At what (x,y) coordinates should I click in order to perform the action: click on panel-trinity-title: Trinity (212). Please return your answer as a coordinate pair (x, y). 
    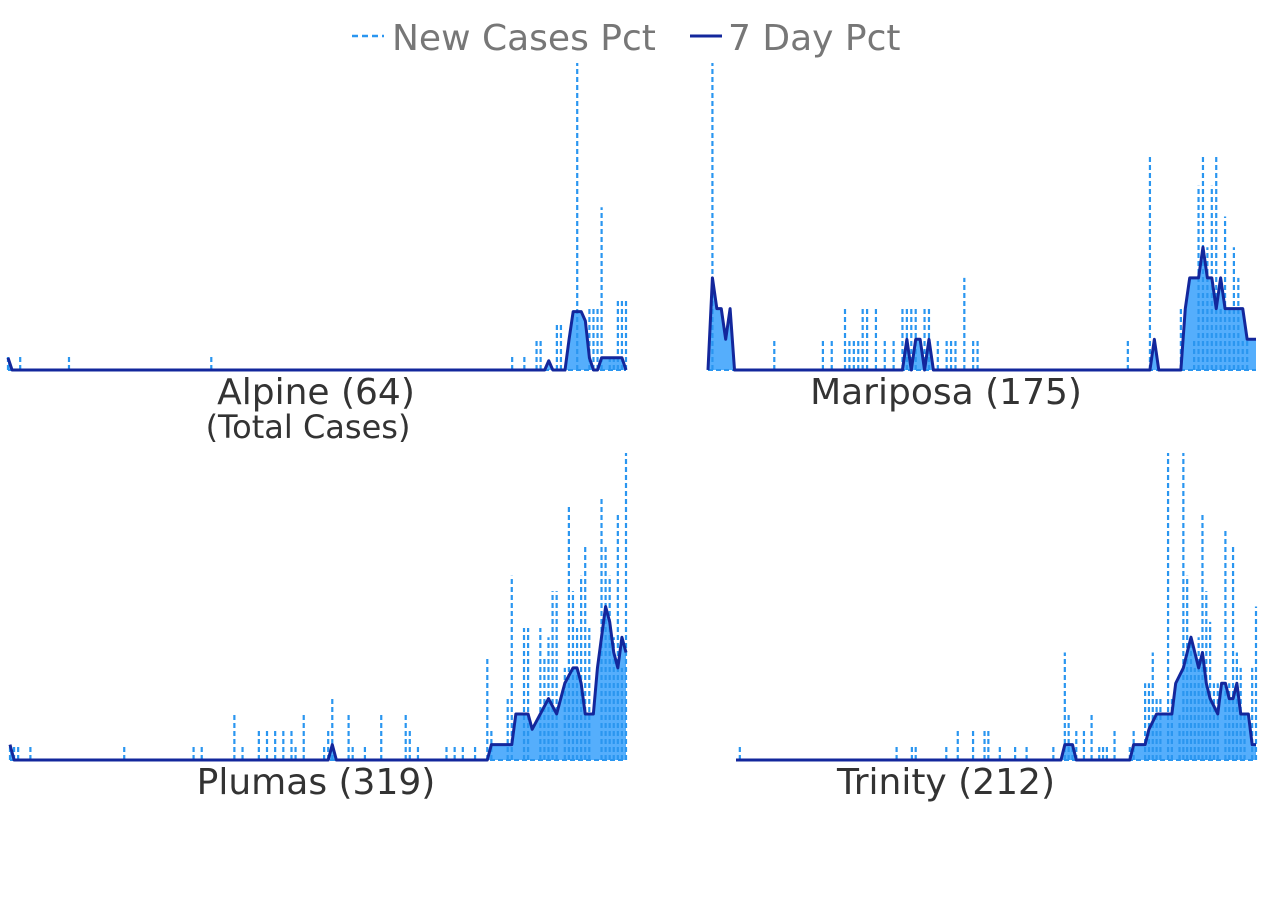
    Looking at the image, I should click on (945, 782).